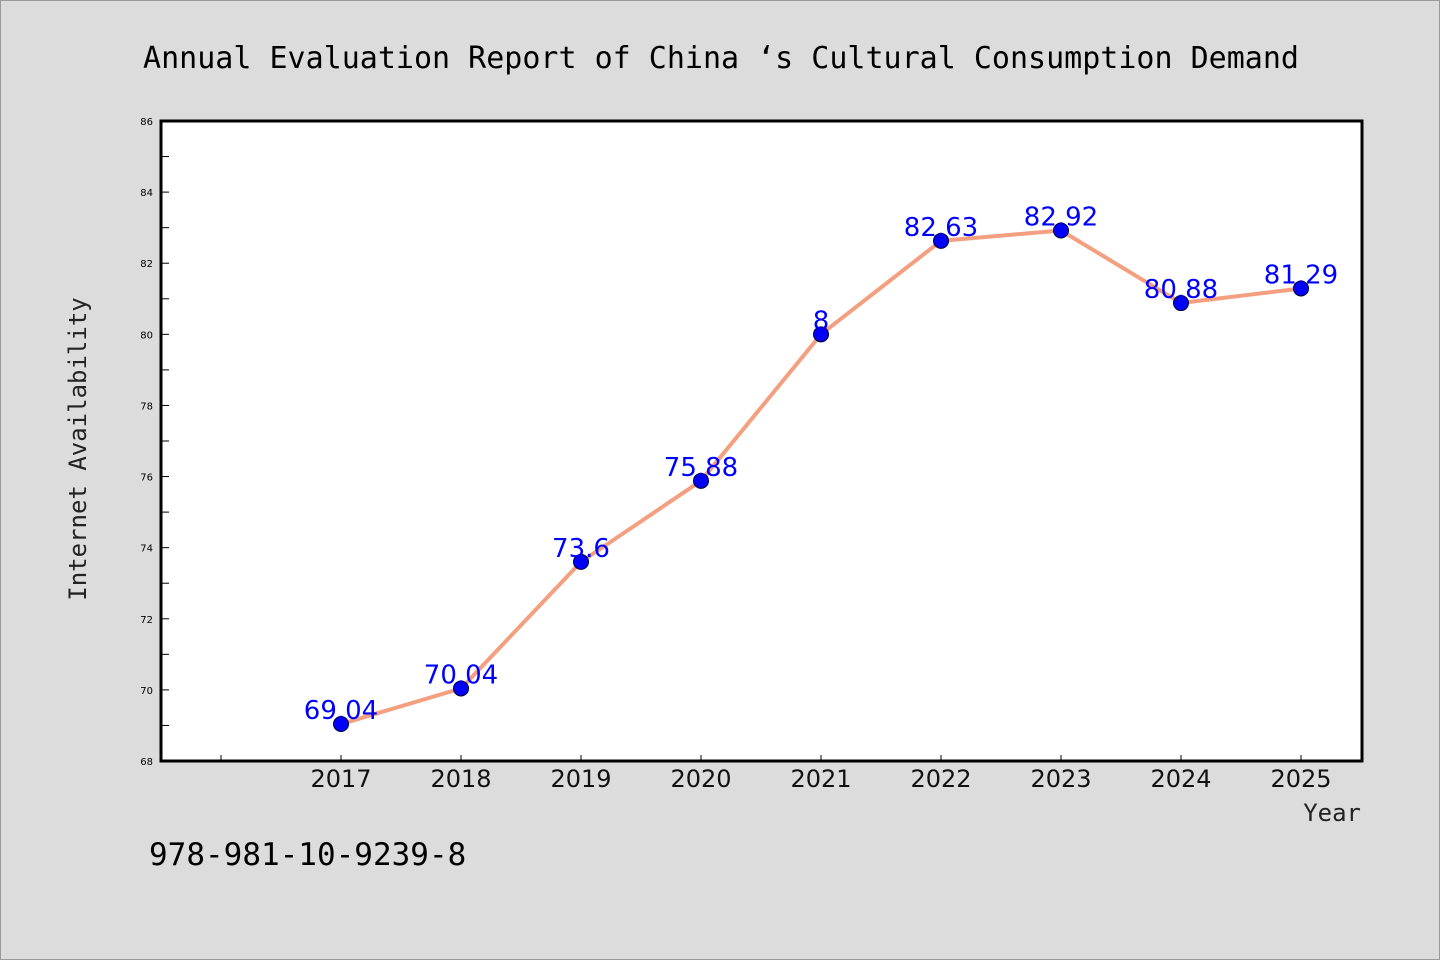 Image resolution: width=1440 pixels, height=960 pixels. Describe the element at coordinates (146, 620) in the screenshot. I see `y-tick-label: 72` at that location.